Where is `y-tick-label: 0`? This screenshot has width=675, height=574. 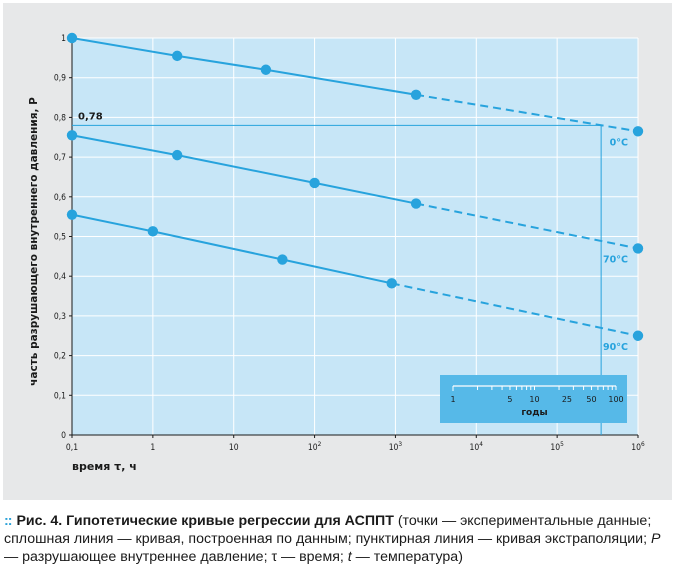
y-tick-label: 0 is located at coordinates (63, 436).